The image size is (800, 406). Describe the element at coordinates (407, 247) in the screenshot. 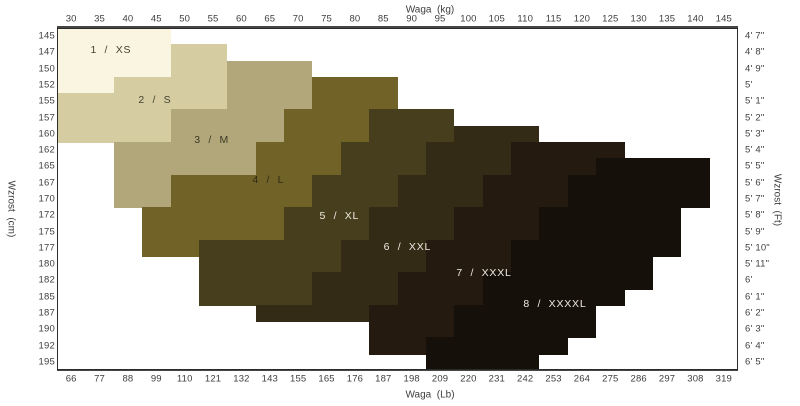

I see `size-label-xxl: 6 / XXL` at that location.